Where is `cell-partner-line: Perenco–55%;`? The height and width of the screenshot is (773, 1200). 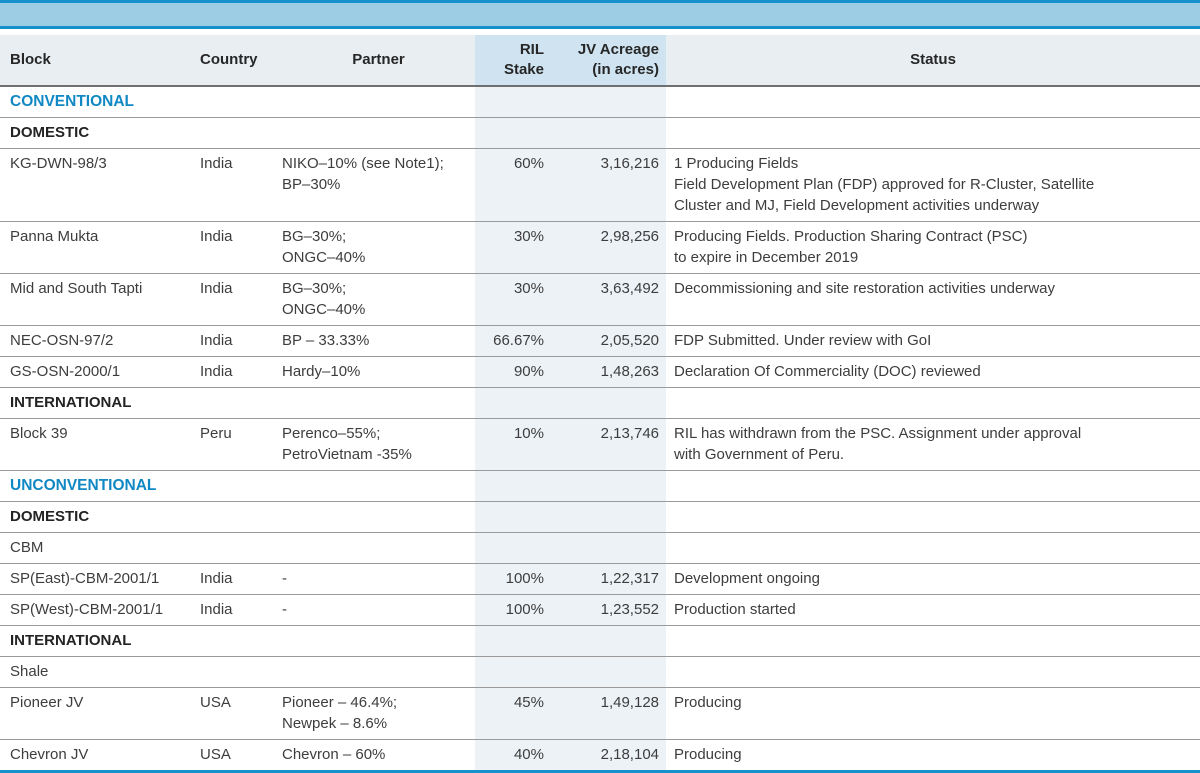 cell-partner-line: Perenco–55%; is located at coordinates (331, 433).